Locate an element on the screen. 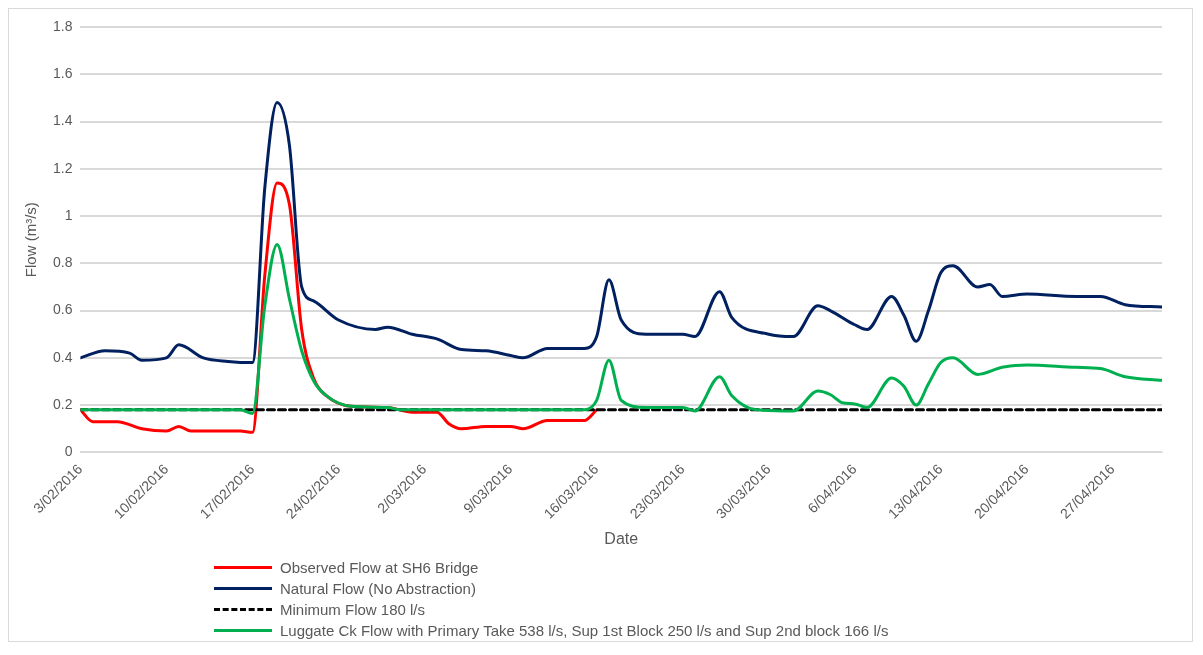 The width and height of the screenshot is (1203, 655). legend-label: Observed Flow at SH6 Bridge is located at coordinates (379, 567).